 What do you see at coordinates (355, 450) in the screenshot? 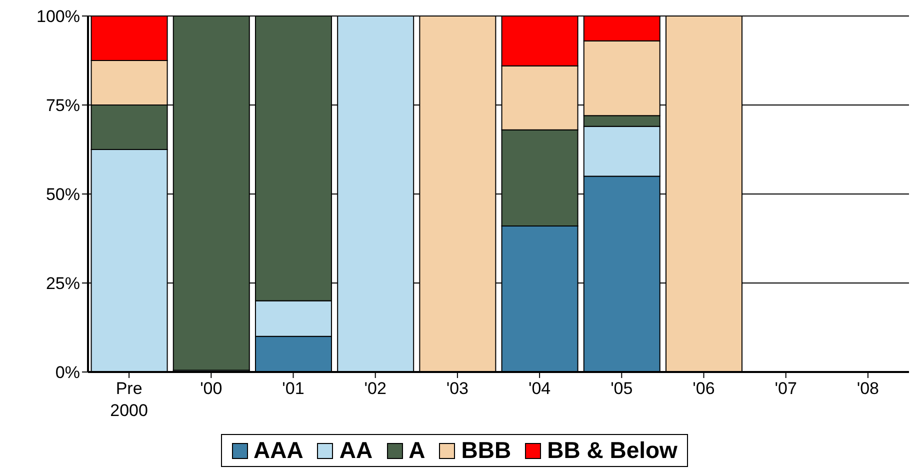
I see `legend-label: AA` at bounding box center [355, 450].